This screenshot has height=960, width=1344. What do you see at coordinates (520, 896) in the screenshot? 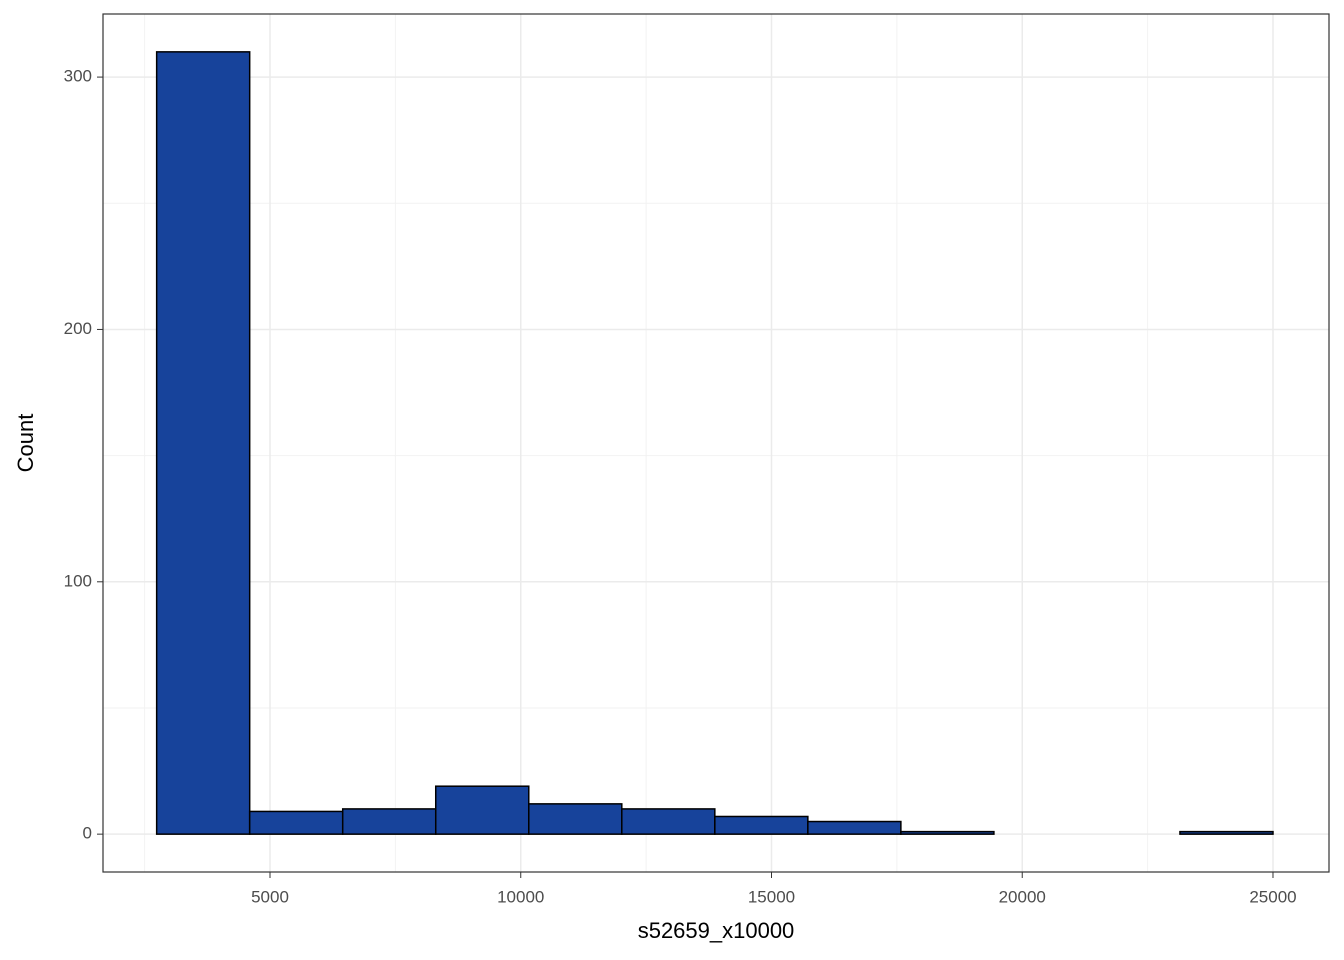
I see `x-tick-label: 10000` at bounding box center [520, 896].